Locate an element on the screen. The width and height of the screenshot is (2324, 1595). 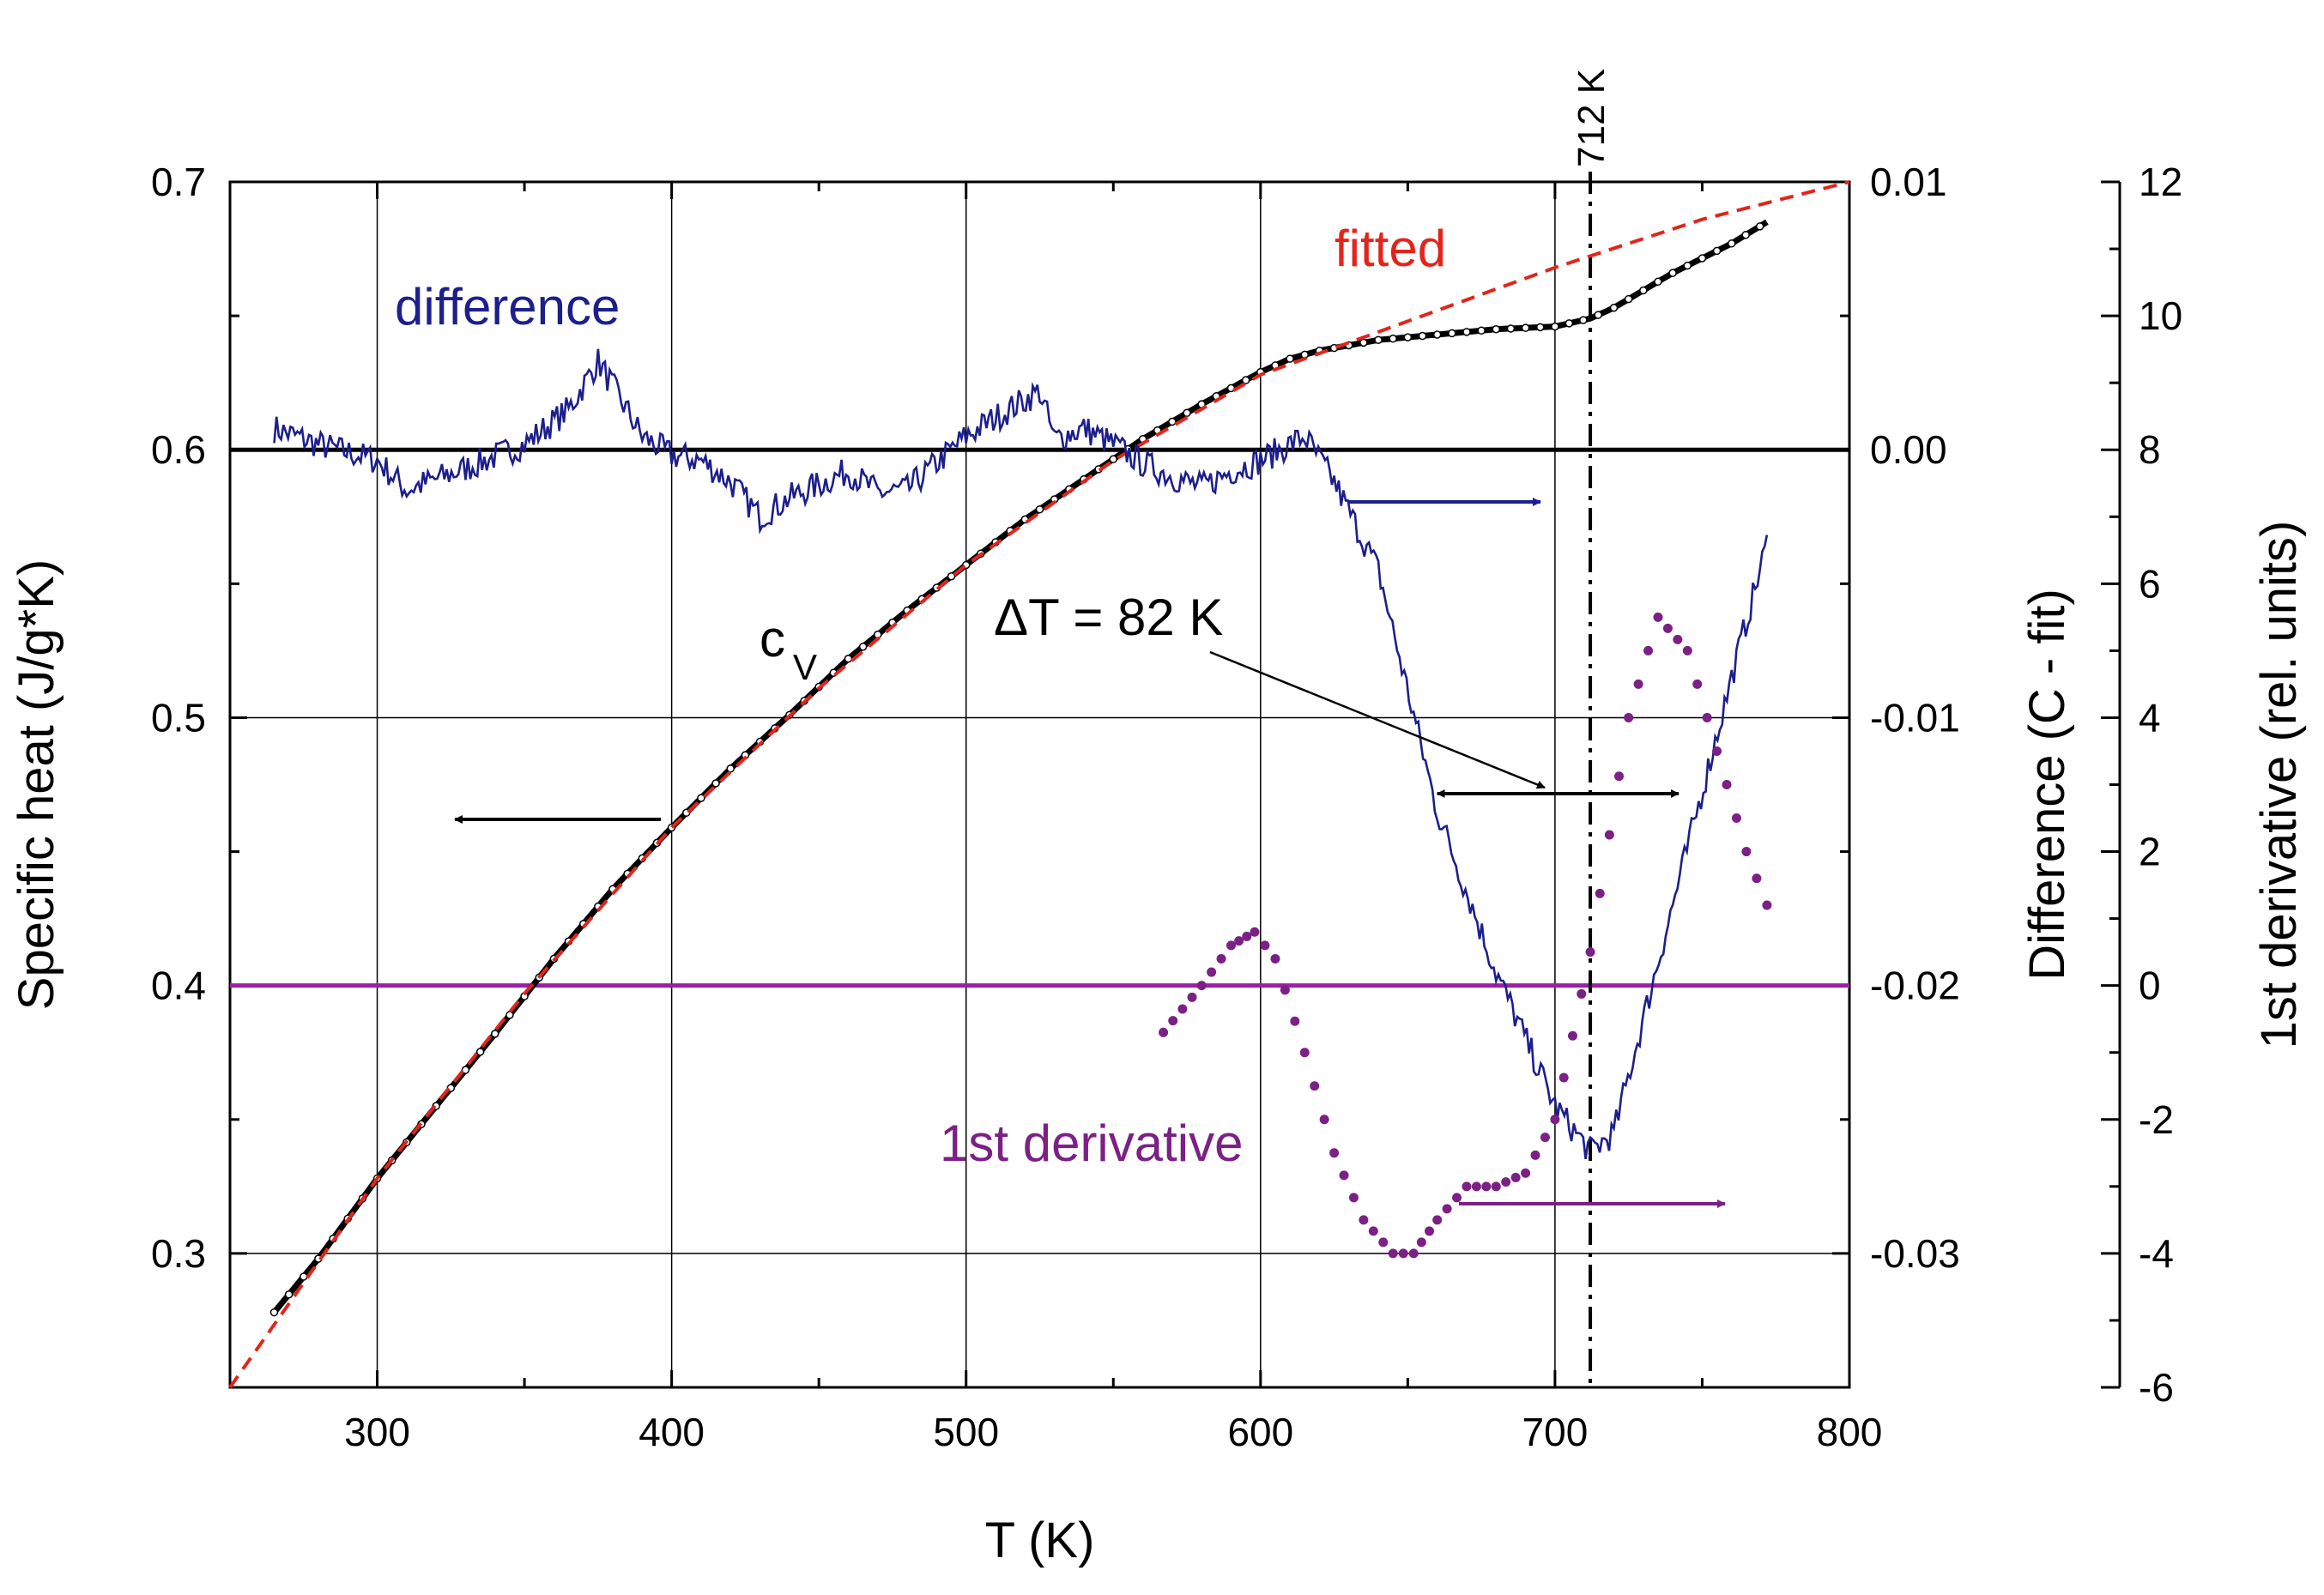
marker-712k-label: 712 K is located at coordinates (1592, 118).